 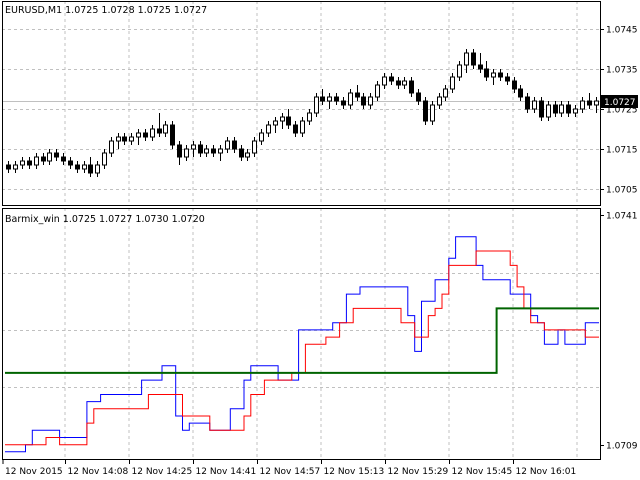 What do you see at coordinates (302, 340) in the screenshot?
I see `indicator-line-green` at bounding box center [302, 340].